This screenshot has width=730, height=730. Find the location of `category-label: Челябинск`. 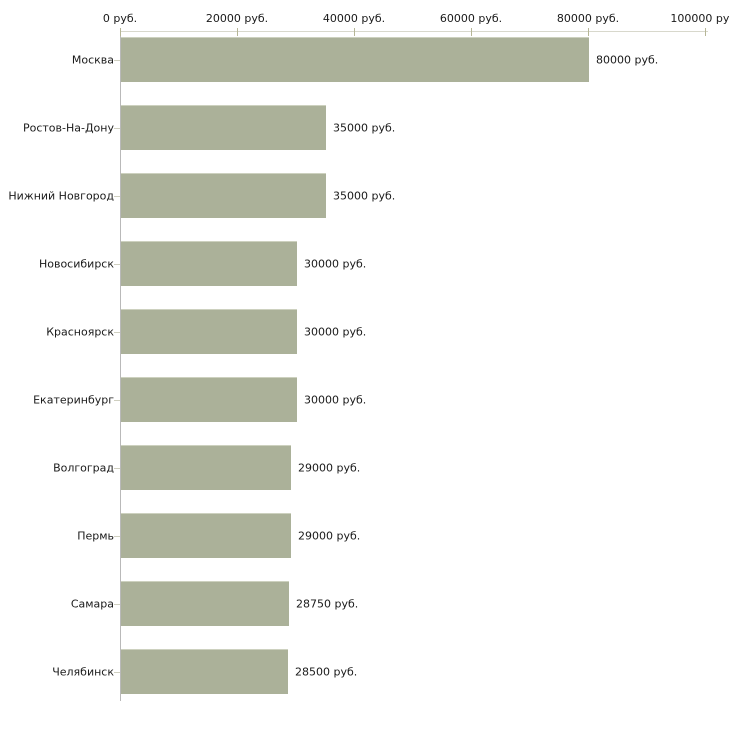

category-label: Челябинск is located at coordinates (83, 671).